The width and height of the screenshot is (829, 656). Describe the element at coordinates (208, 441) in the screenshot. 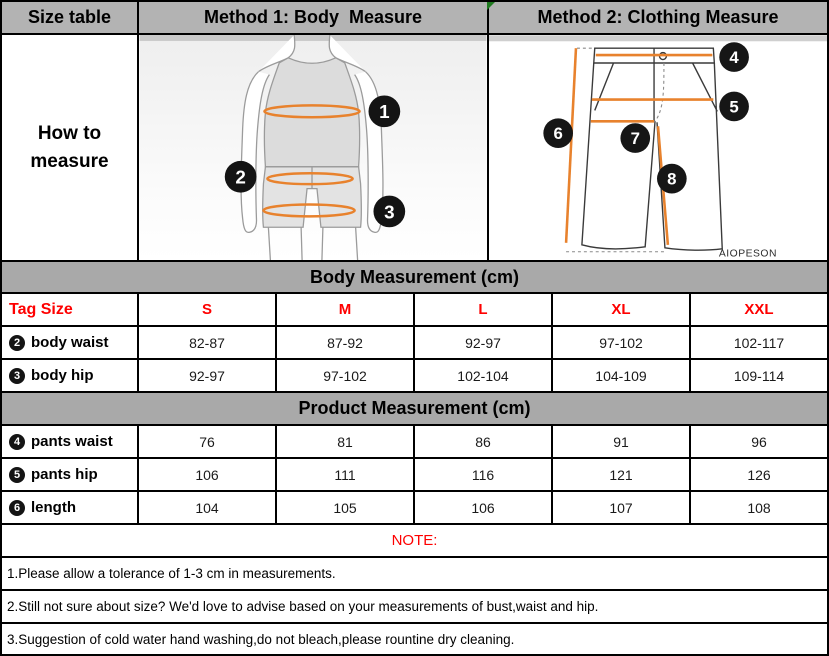

I see `table-cell: 76` at that location.